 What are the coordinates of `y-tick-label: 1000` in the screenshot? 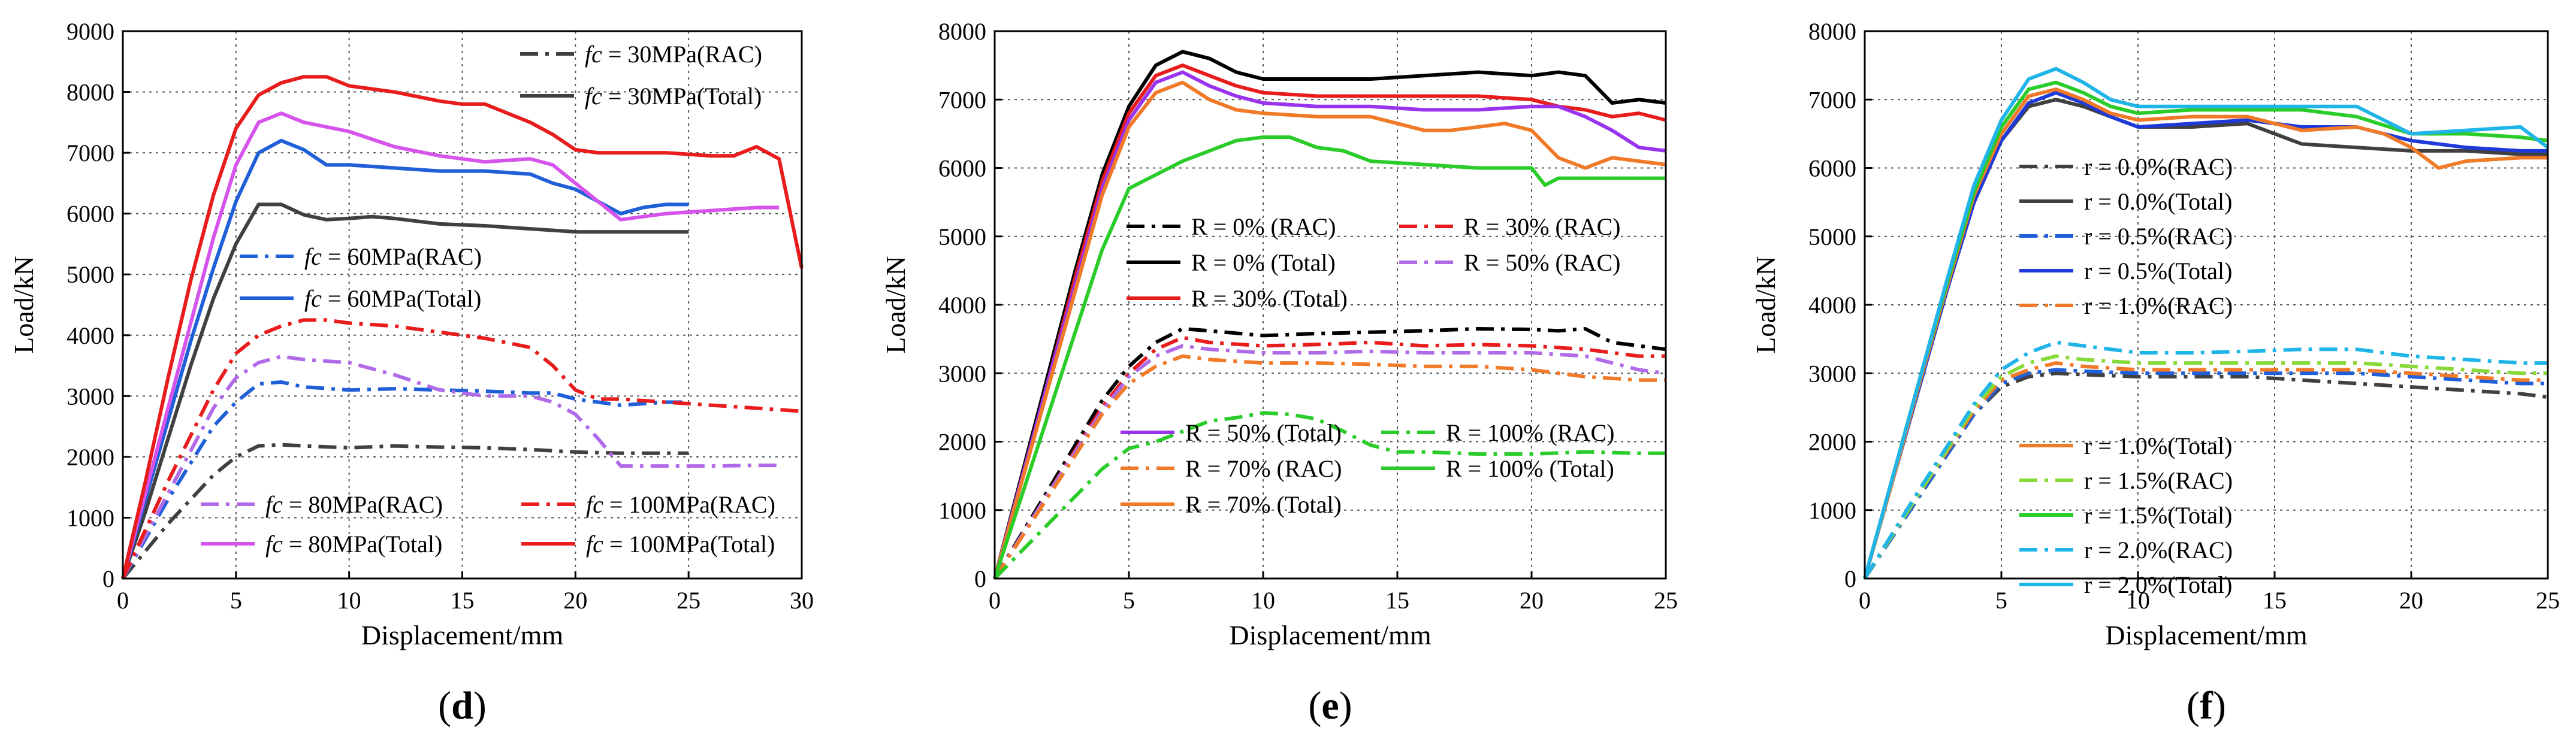 It's located at (91, 517).